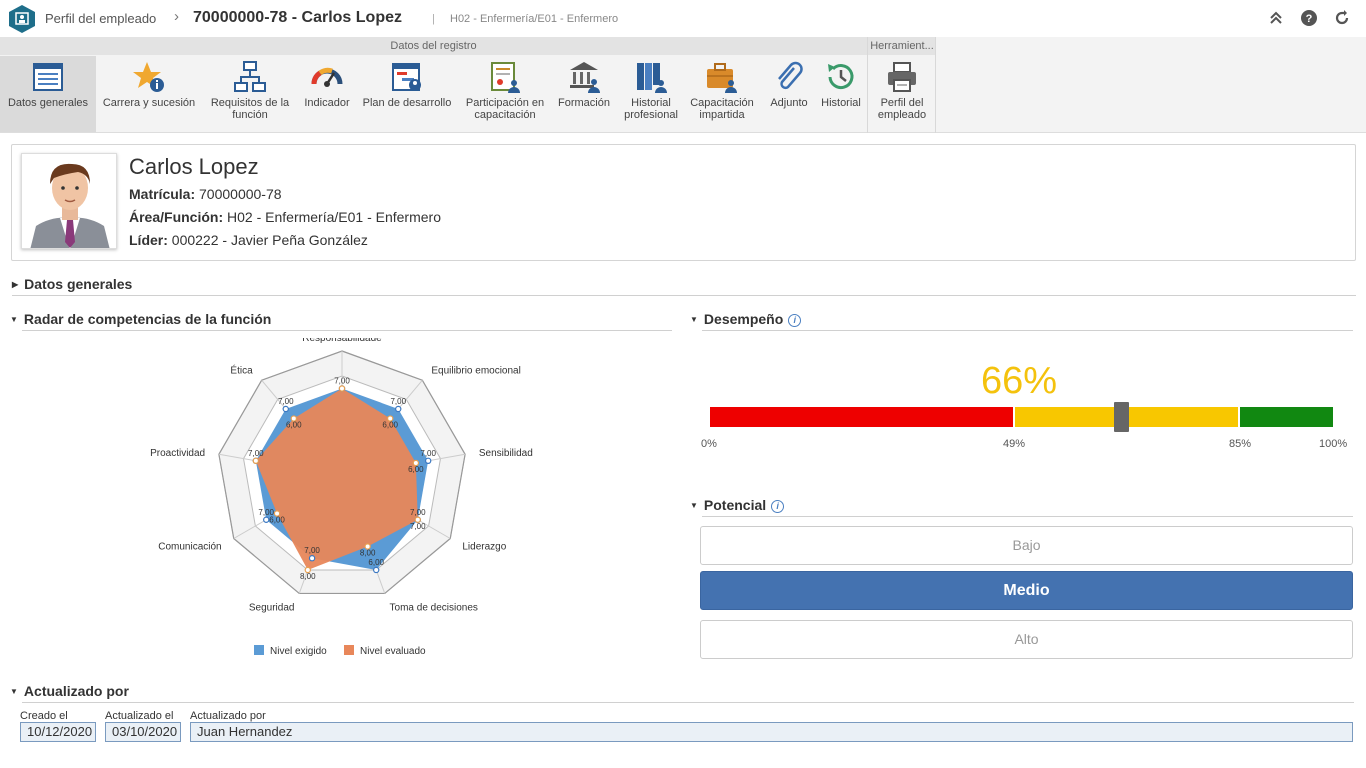 This screenshot has height=768, width=1366. I want to click on app-logo-icon, so click(22, 19).